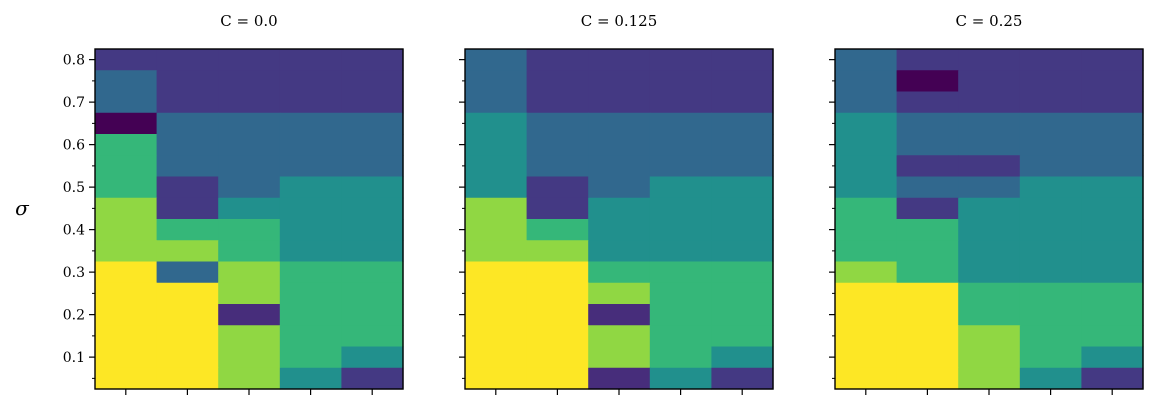  Describe the element at coordinates (74, 358) in the screenshot. I see `y-tick-label: 0.1` at that location.